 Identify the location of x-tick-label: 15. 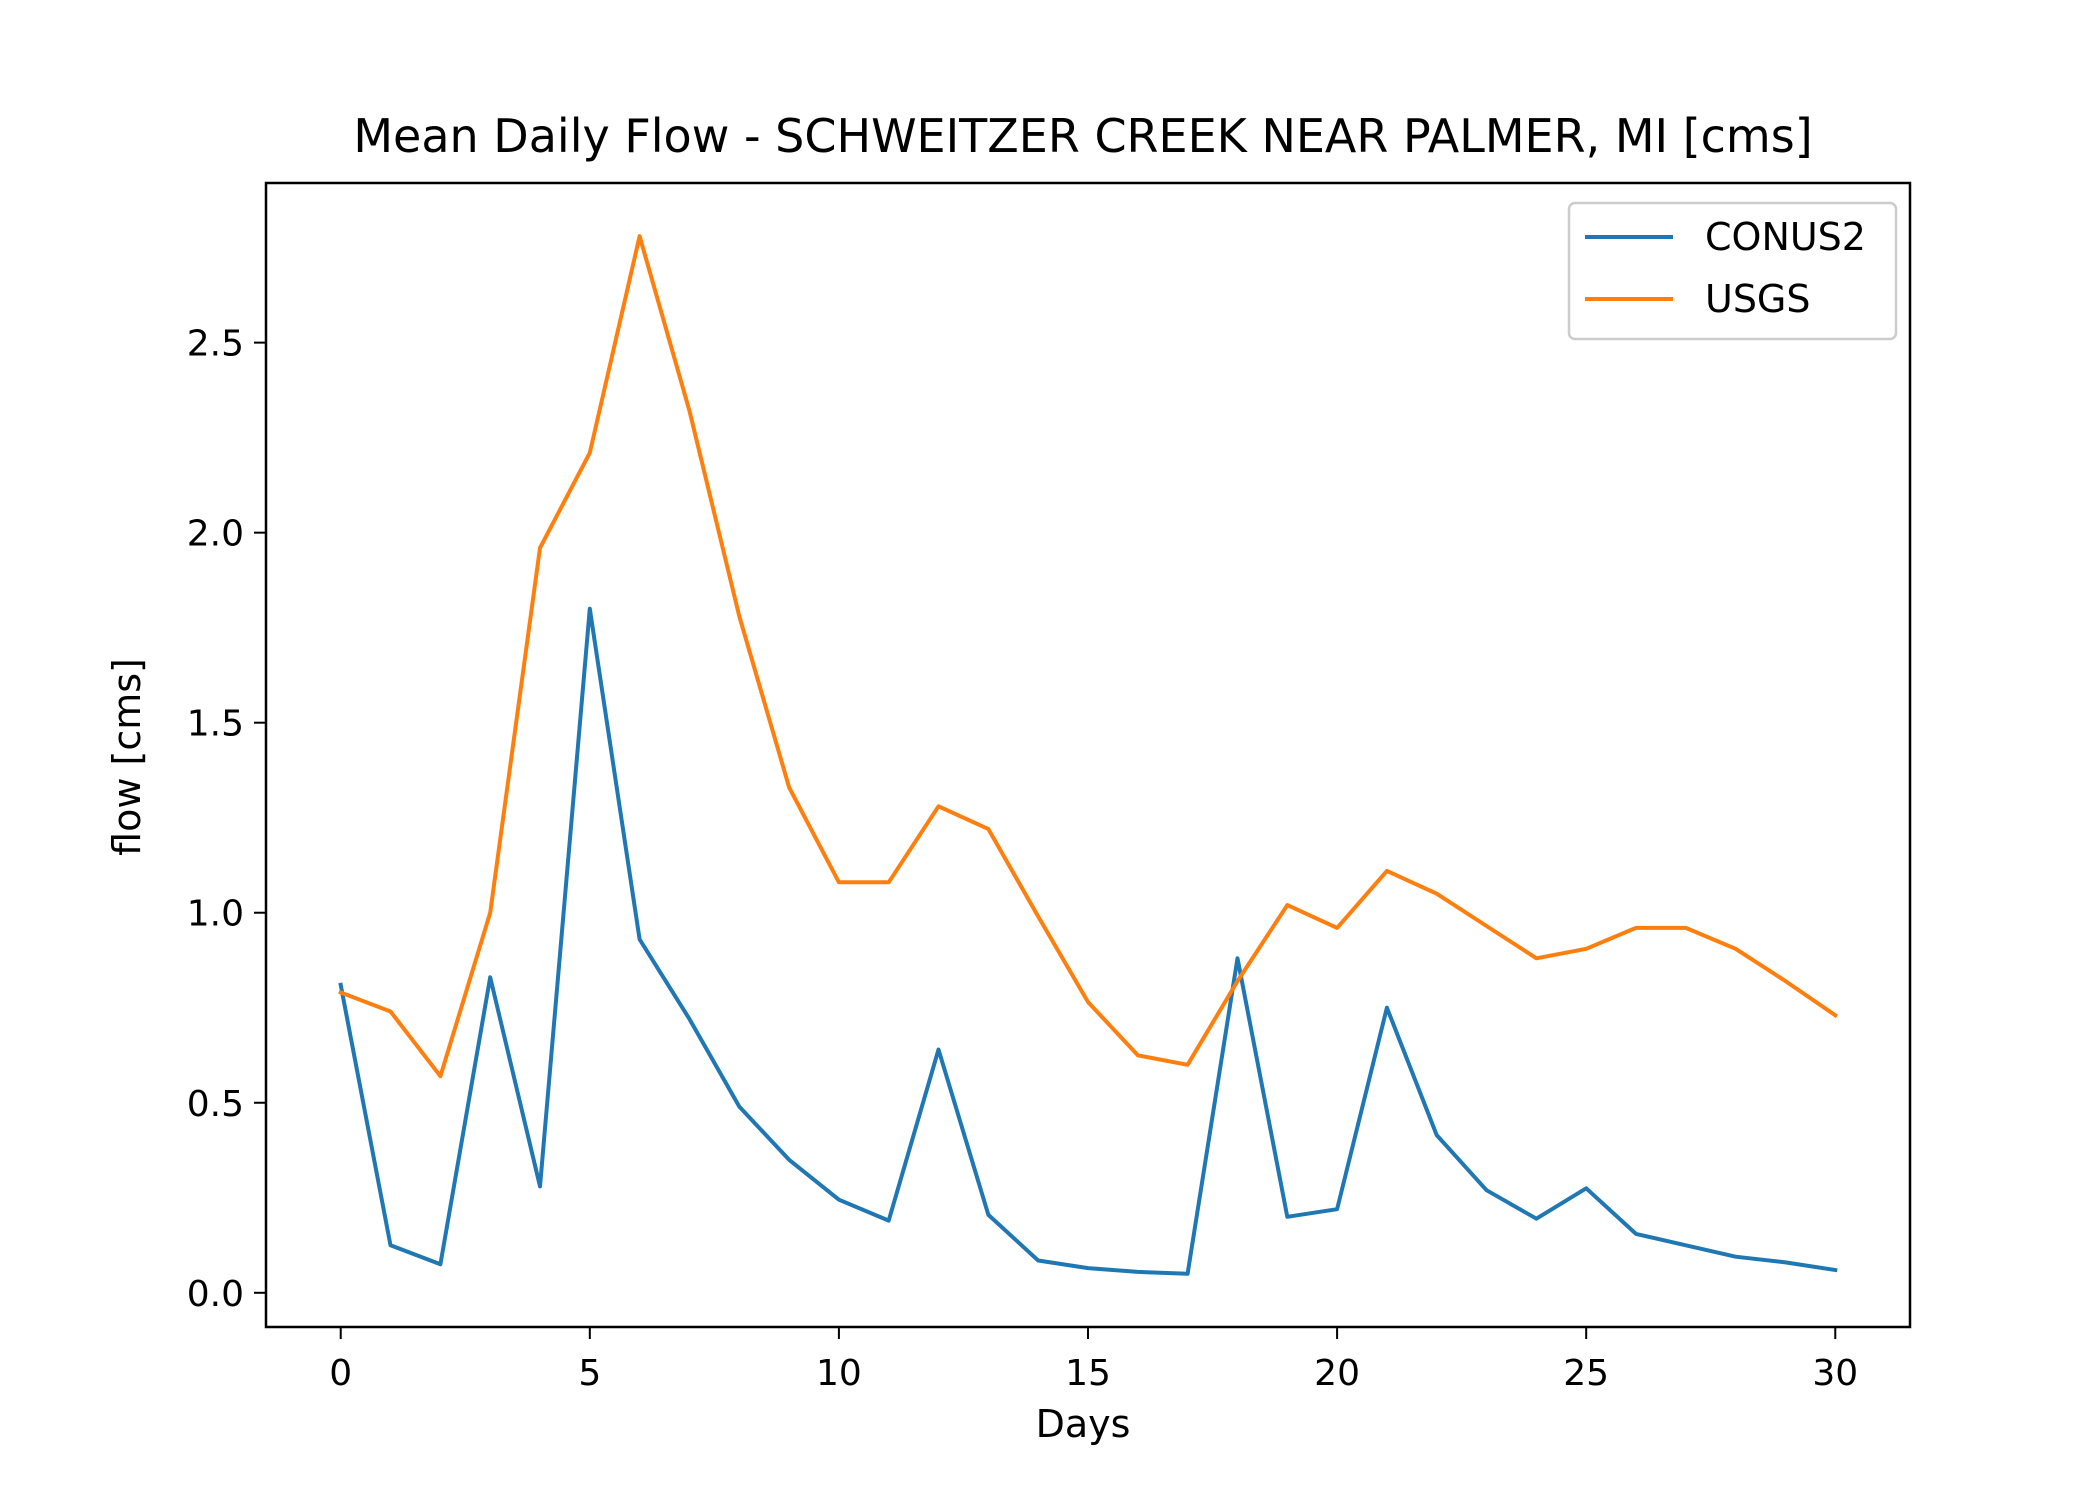
(1088, 1373).